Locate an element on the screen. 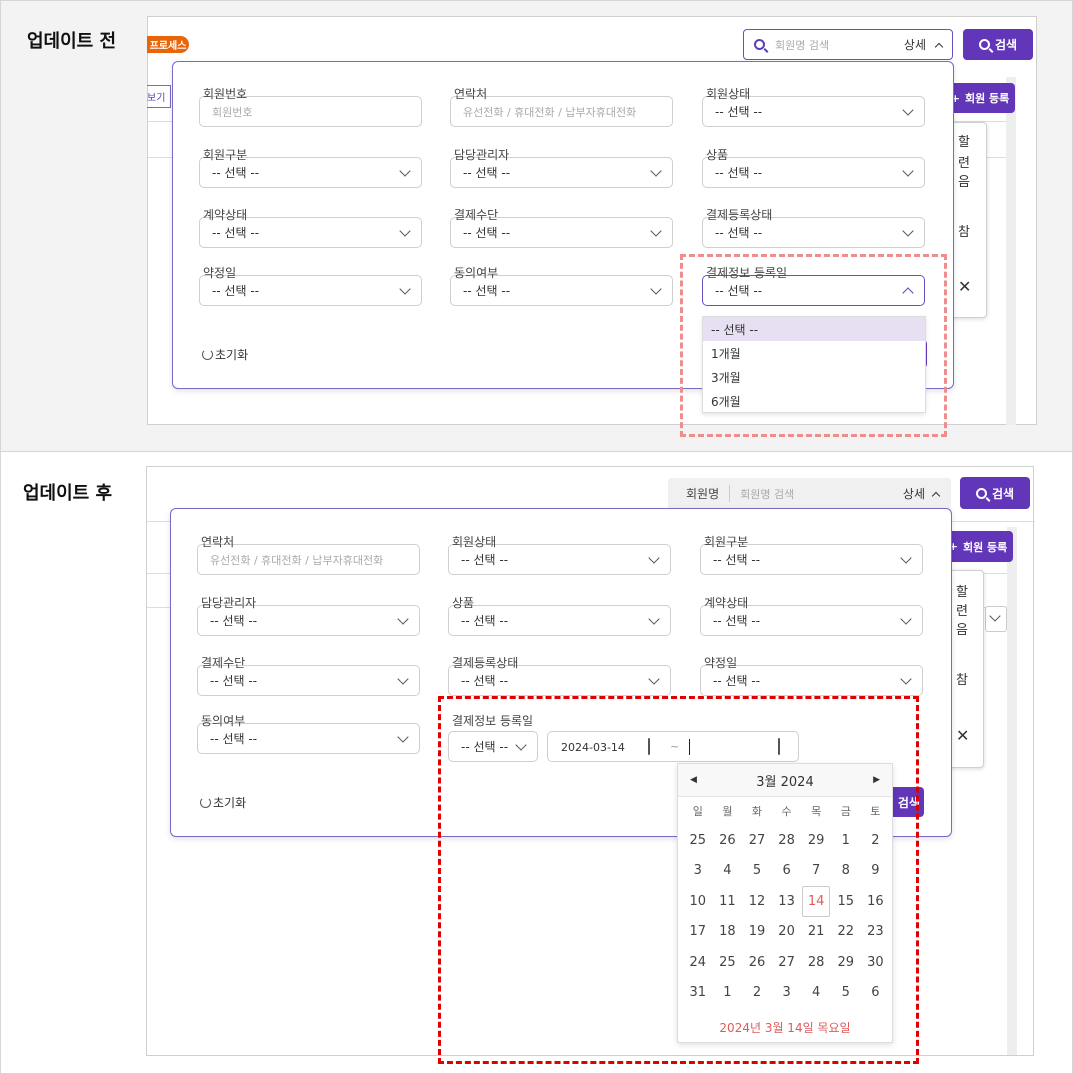 The width and height of the screenshot is (1073, 1074). next-month-button: ▶ is located at coordinates (876, 780).